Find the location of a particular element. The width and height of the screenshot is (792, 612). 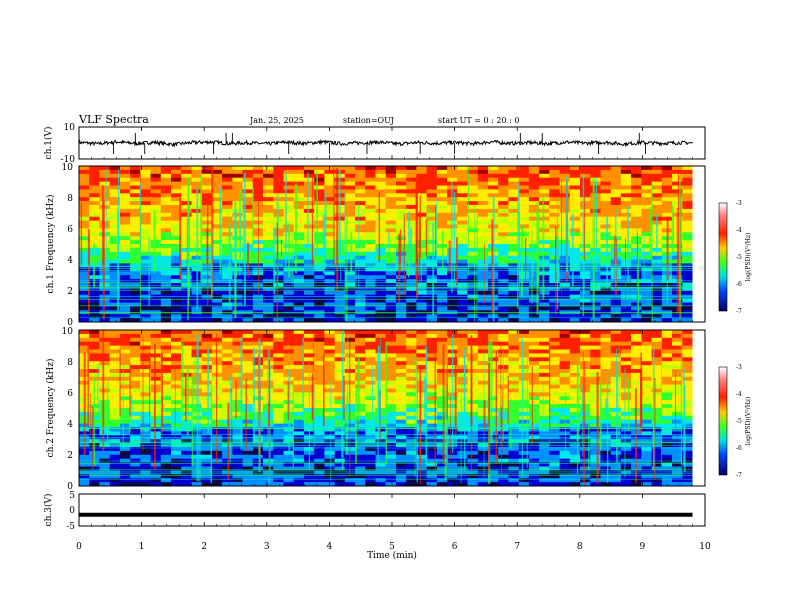

ch1-colorbar-tick: -6 is located at coordinates (739, 284).